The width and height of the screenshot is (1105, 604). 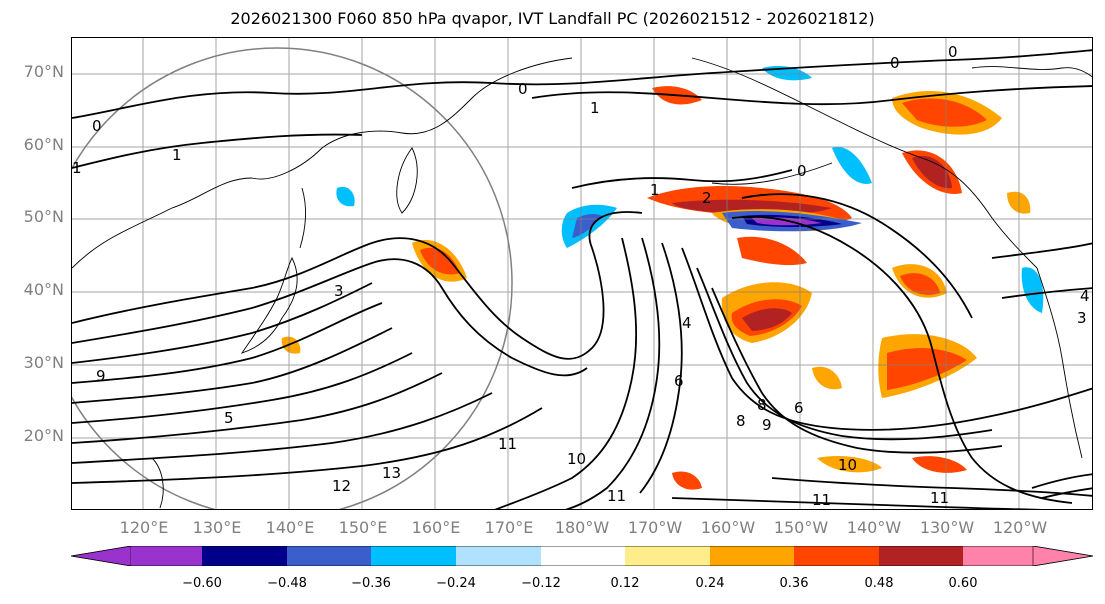 I want to click on colorbar-tick-label: 0.48, so click(x=879, y=583).